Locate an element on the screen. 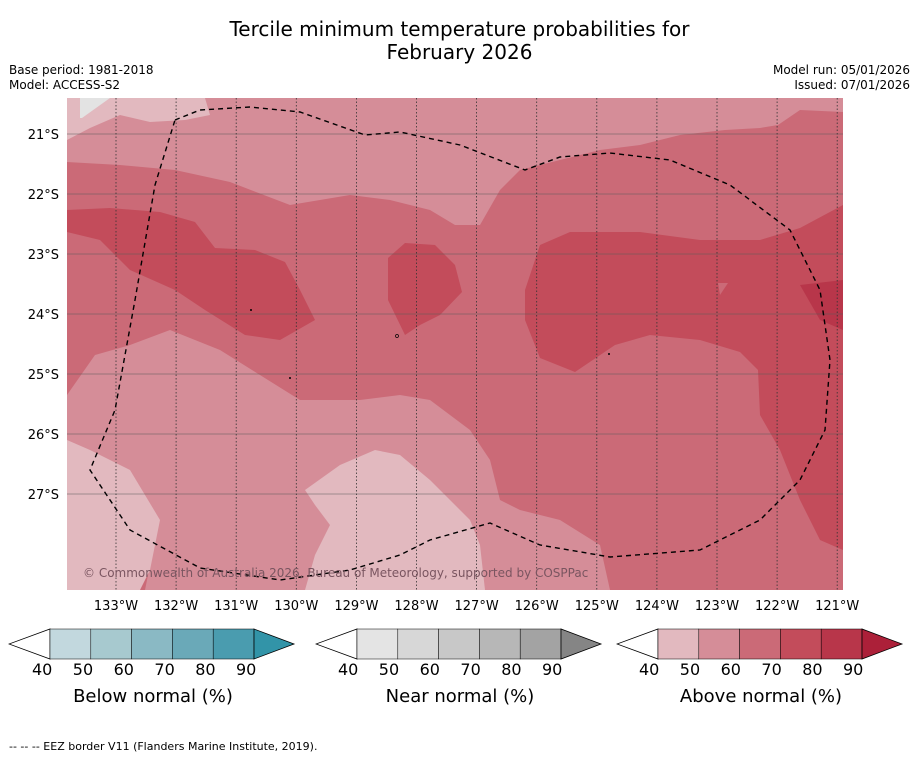 The image size is (919, 758). region-above-40-north is located at coordinates (138, 119).